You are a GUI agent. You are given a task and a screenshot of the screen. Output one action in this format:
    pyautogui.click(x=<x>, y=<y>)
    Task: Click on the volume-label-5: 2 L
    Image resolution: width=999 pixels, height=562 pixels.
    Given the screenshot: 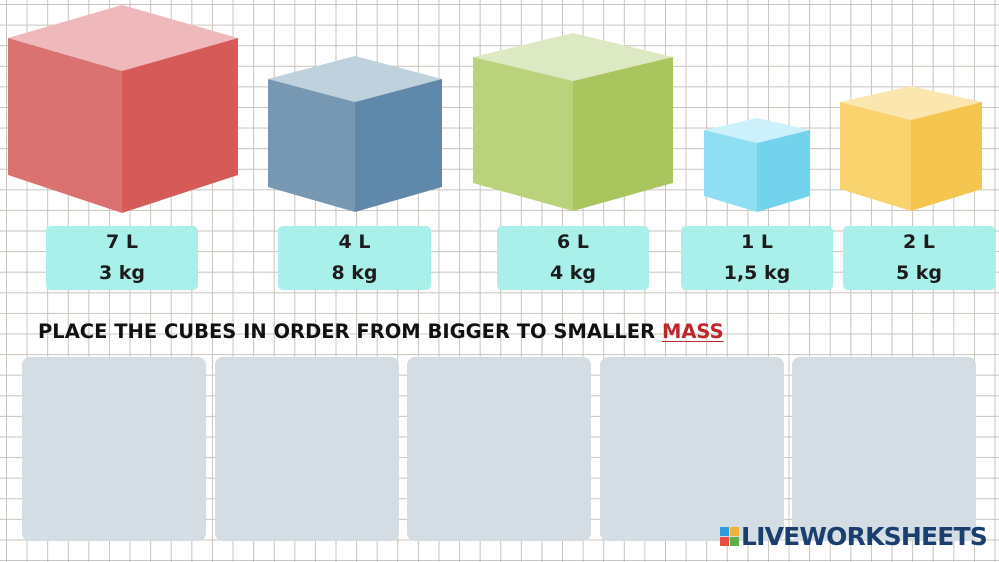 What is the action you would take?
    pyautogui.click(x=919, y=242)
    